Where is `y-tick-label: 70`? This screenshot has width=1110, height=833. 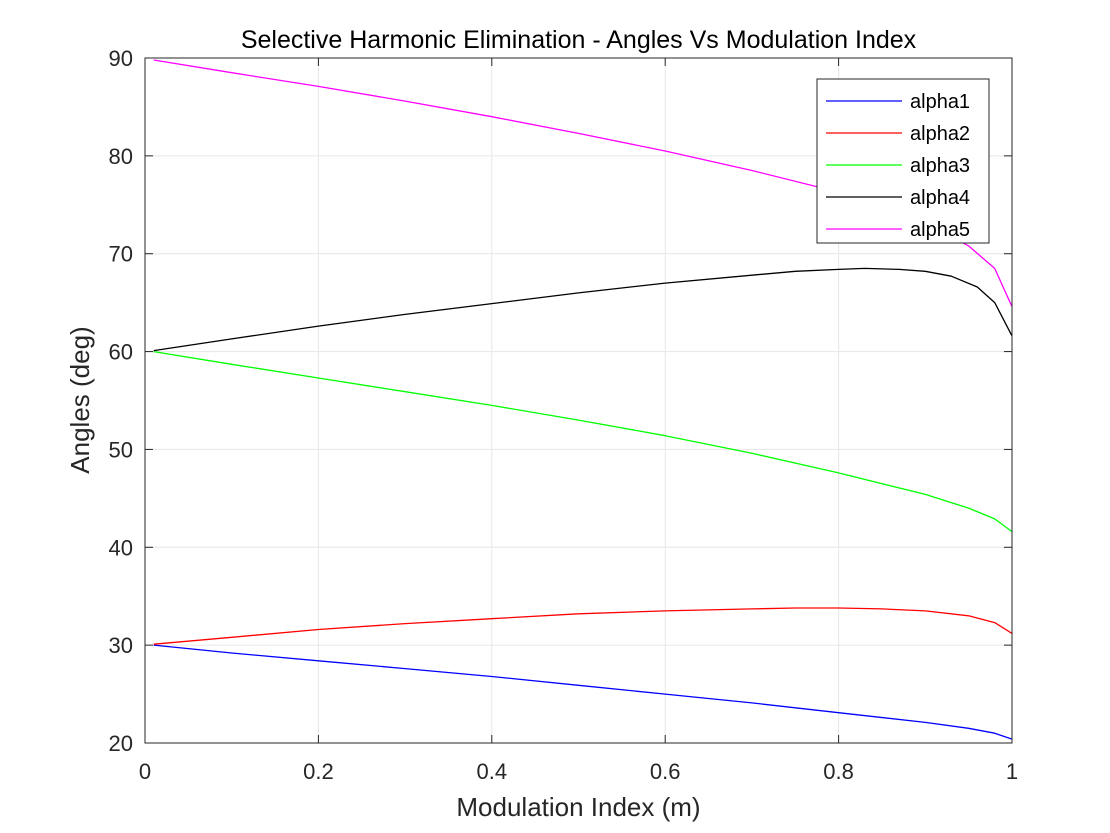
y-tick-label: 70 is located at coordinates (121, 254).